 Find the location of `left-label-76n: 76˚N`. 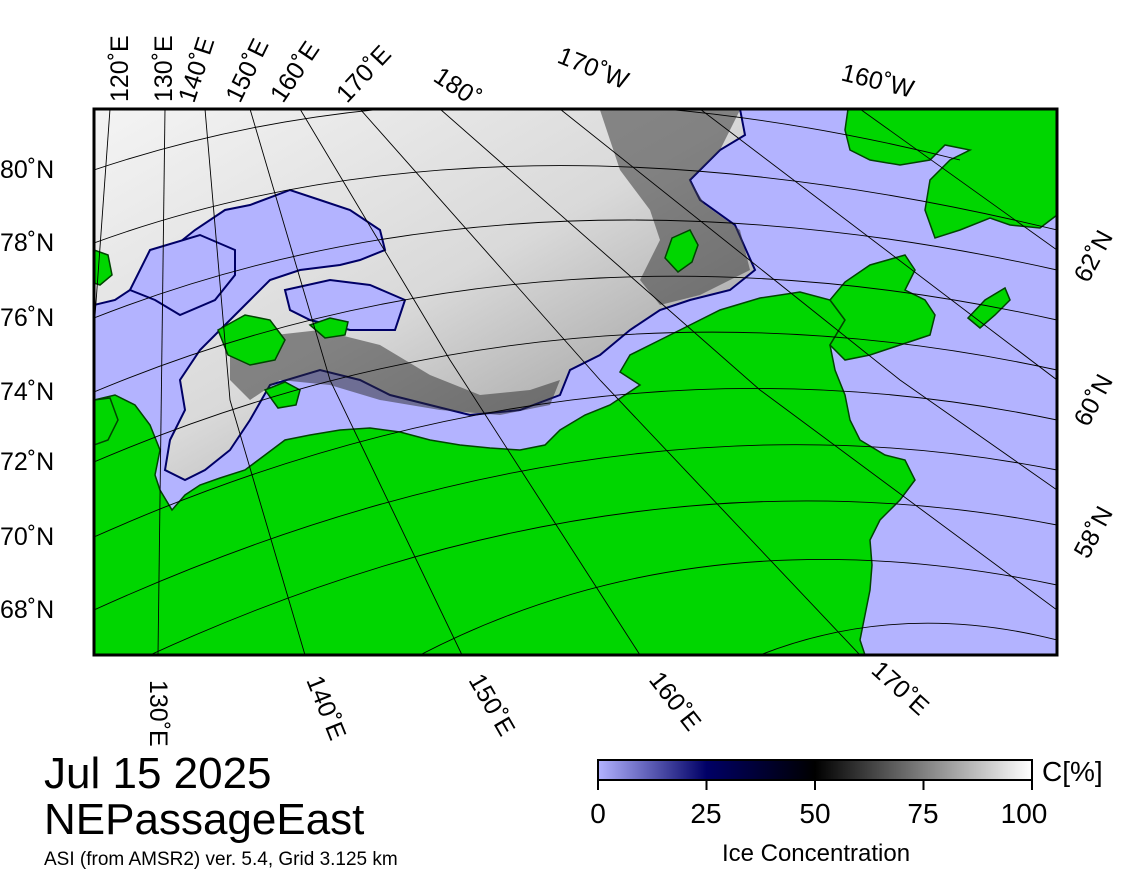

left-label-76n: 76˚N is located at coordinates (27, 318).